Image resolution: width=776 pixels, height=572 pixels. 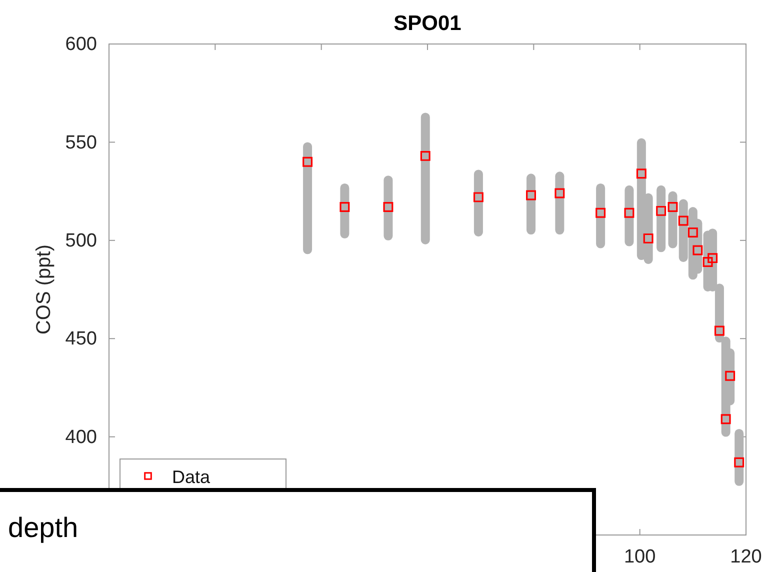 What do you see at coordinates (81, 437) in the screenshot?
I see `y-tick-label: 400` at bounding box center [81, 437].